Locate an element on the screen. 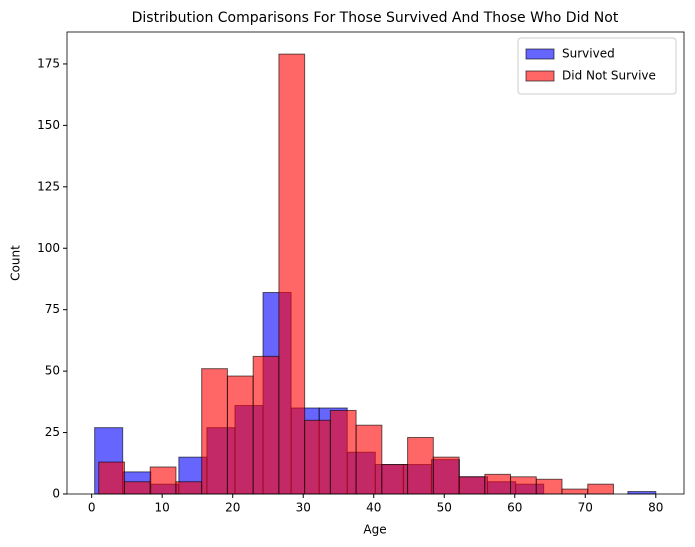  y-tick-label: 0 is located at coordinates (56, 494).